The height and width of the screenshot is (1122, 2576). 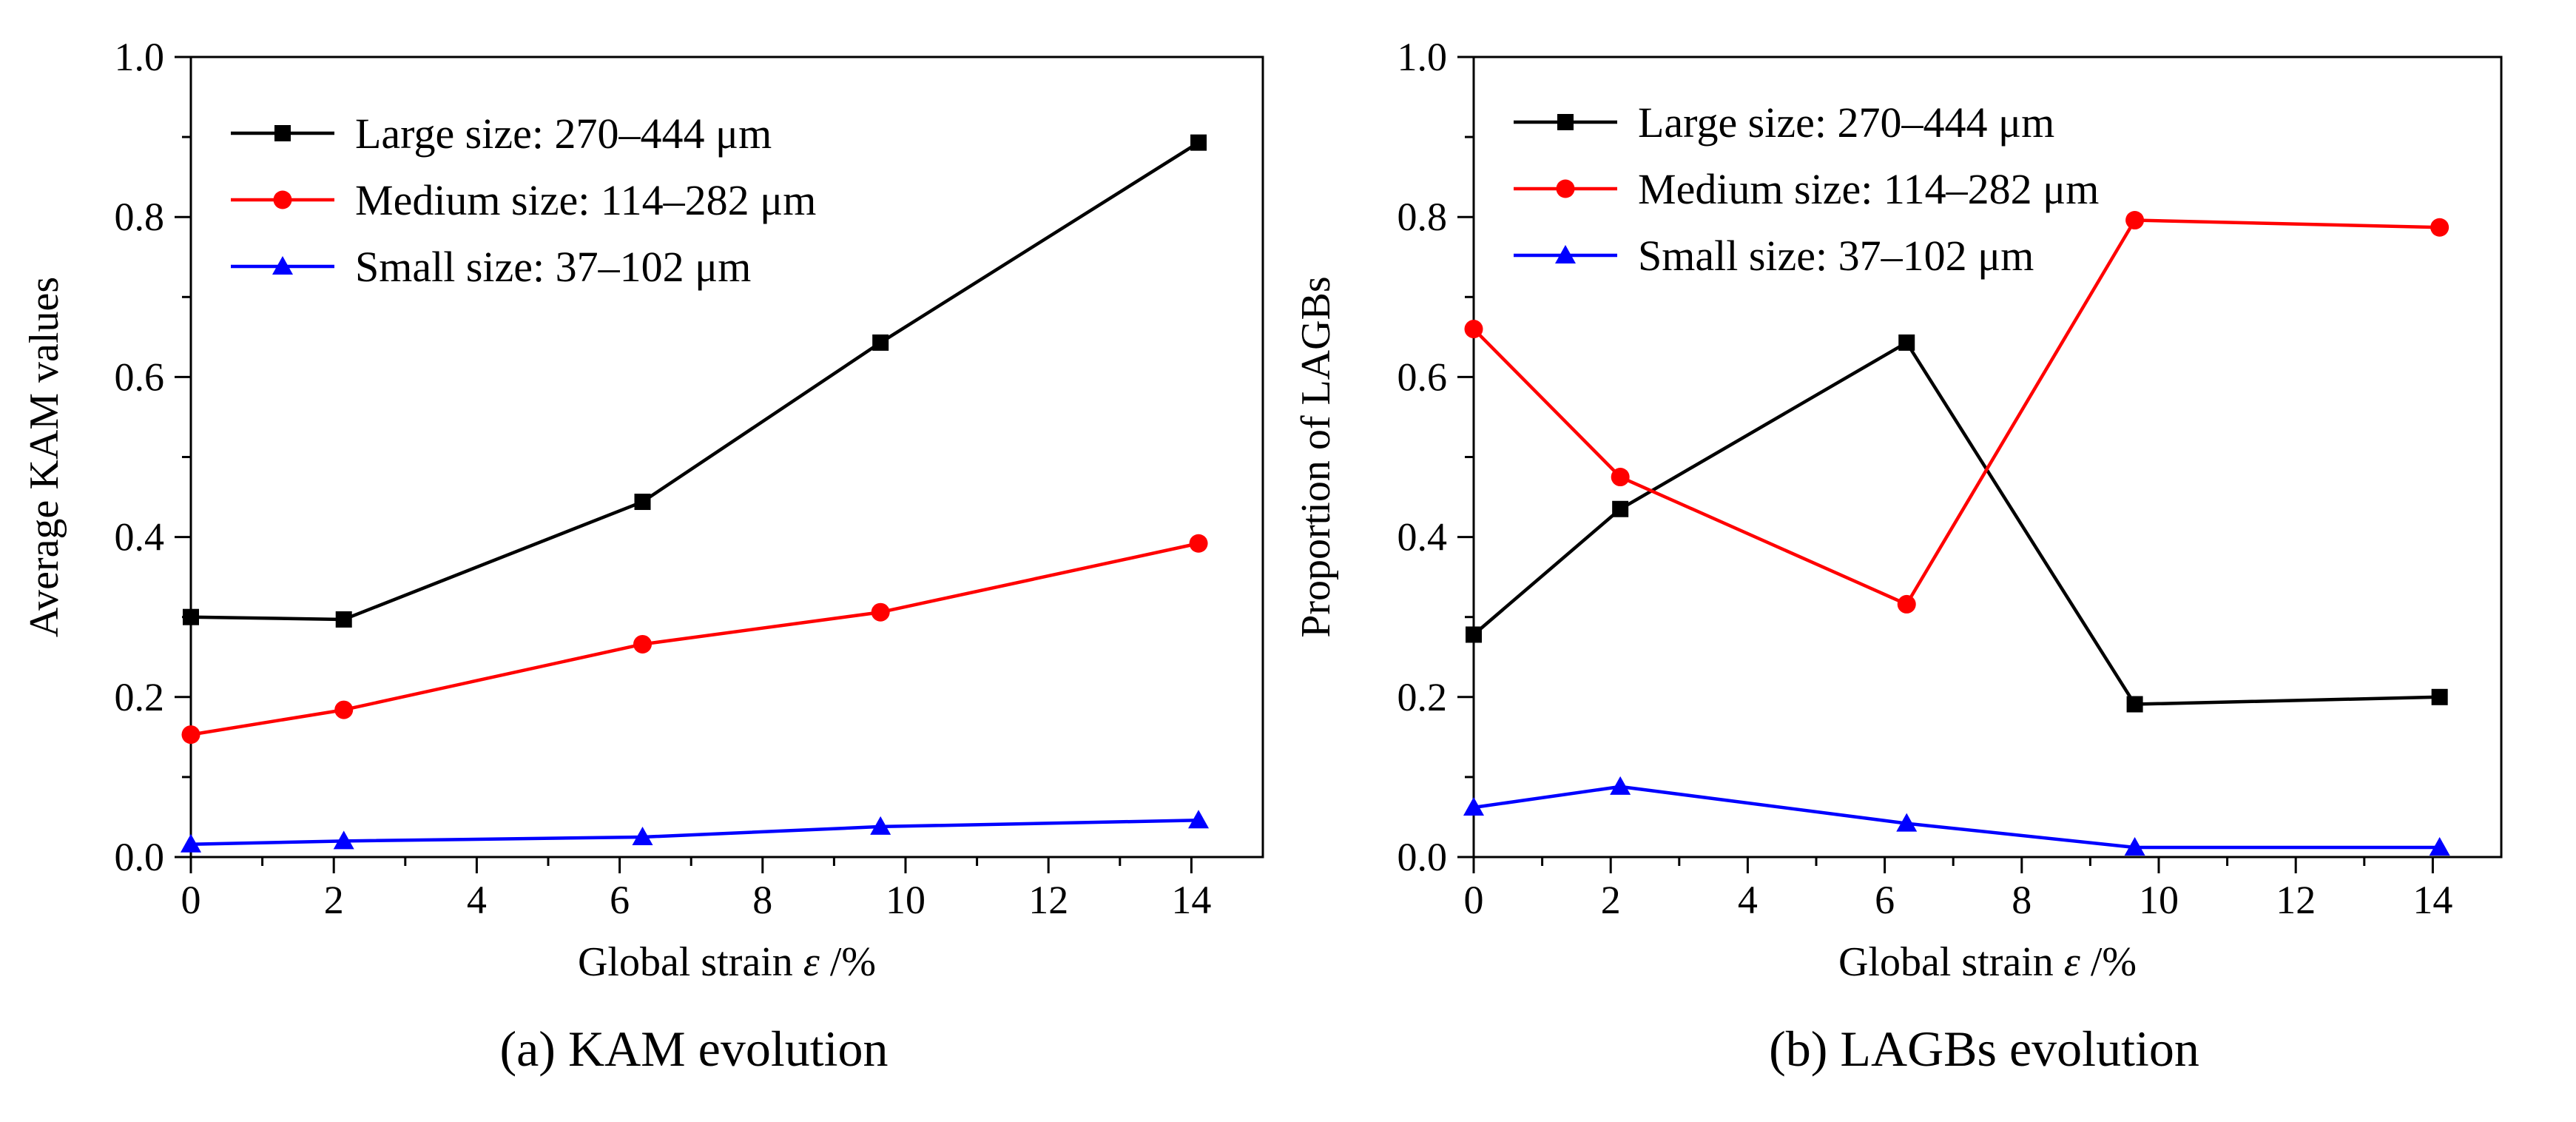 What do you see at coordinates (762, 900) in the screenshot?
I see `kam-x-tick-label: 8` at bounding box center [762, 900].